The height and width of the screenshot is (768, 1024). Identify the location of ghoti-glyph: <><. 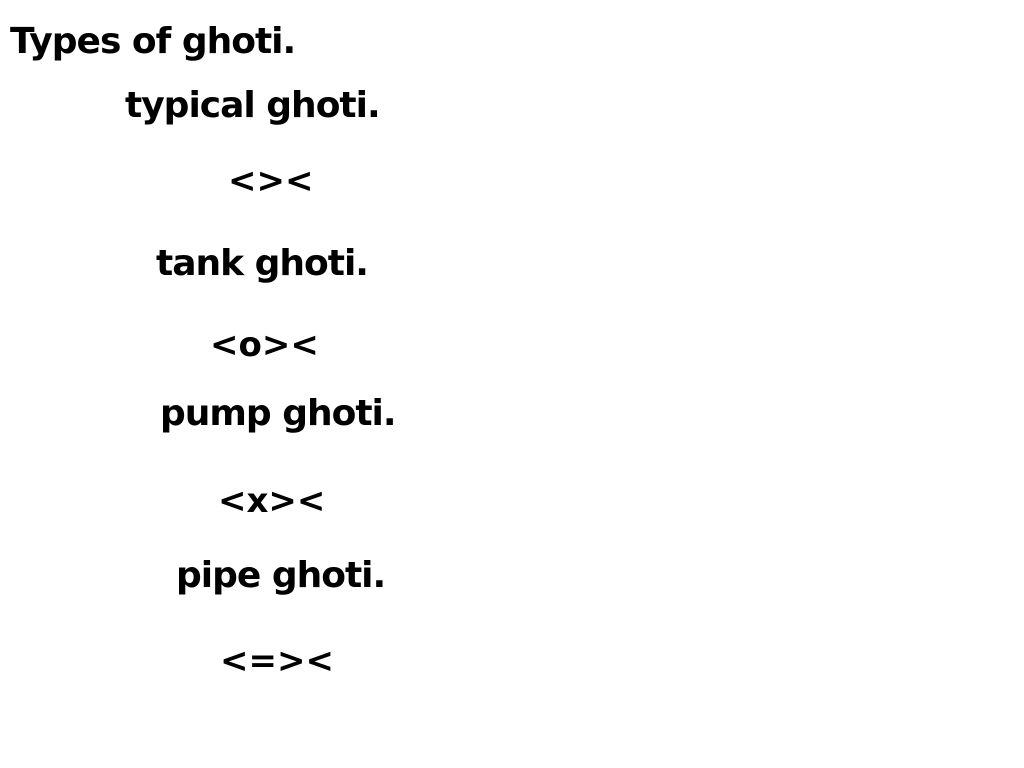
(271, 181).